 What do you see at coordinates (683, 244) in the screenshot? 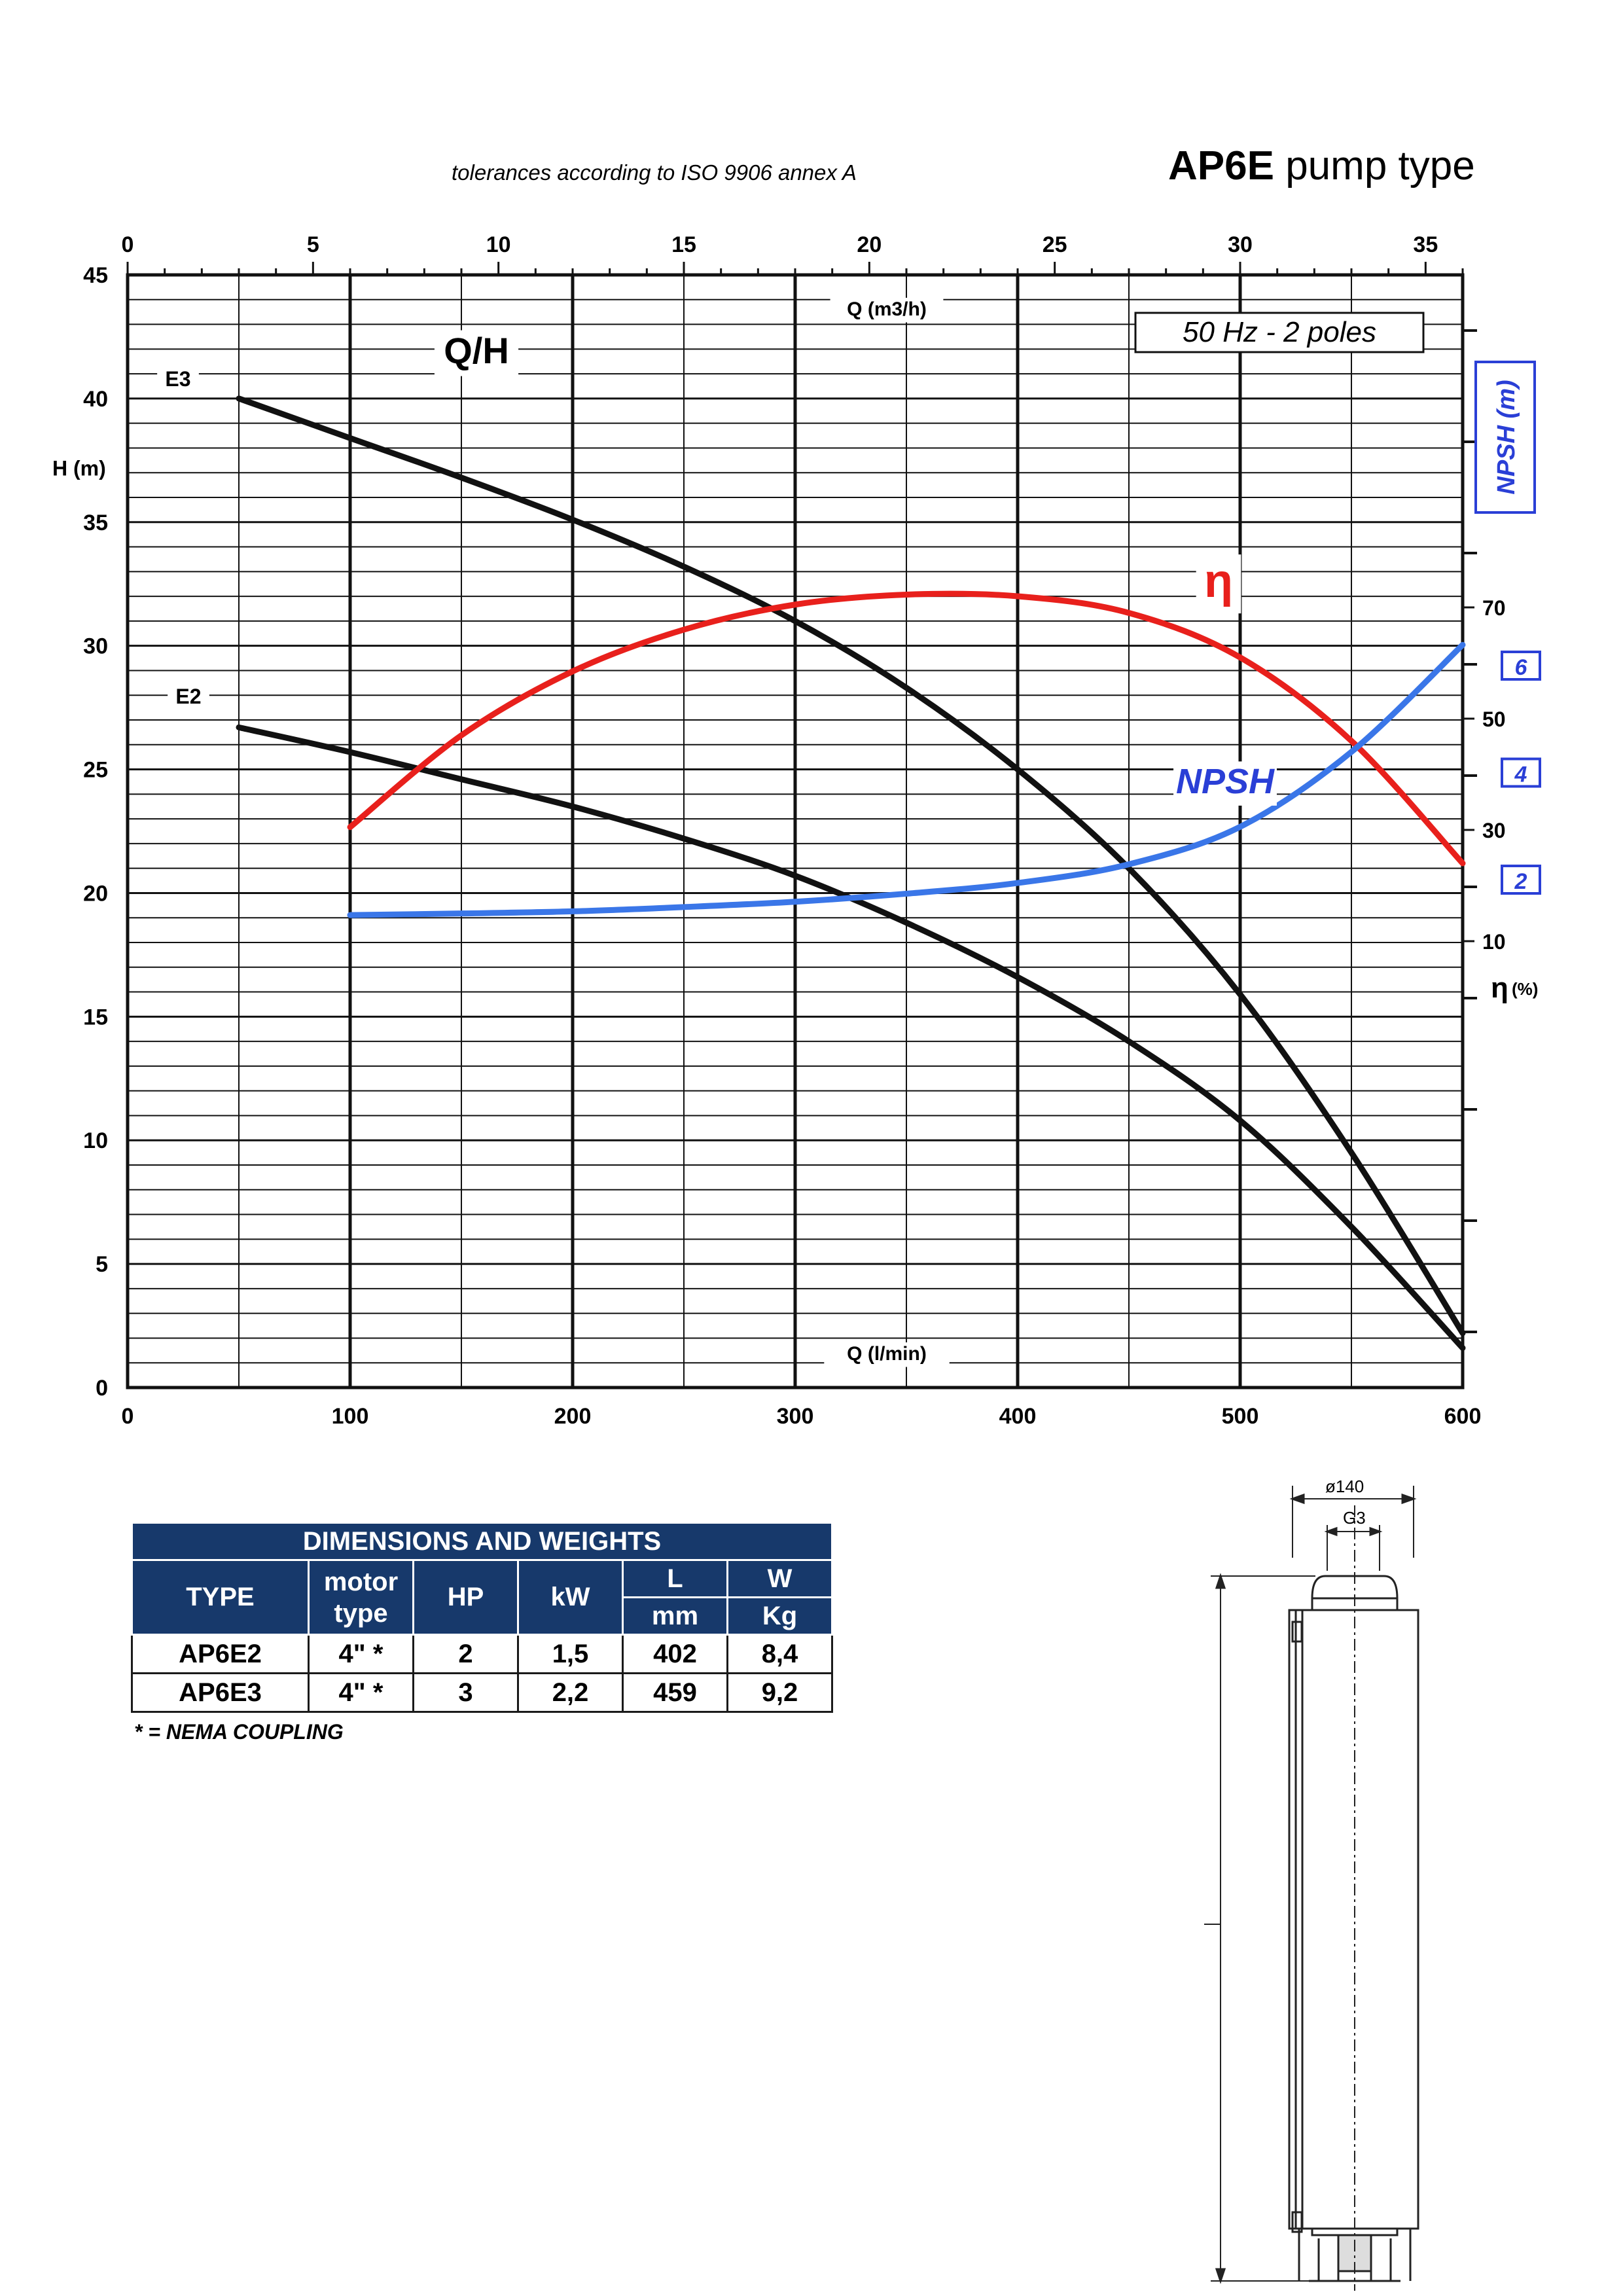
I see `top-tick-label: 15` at bounding box center [683, 244].